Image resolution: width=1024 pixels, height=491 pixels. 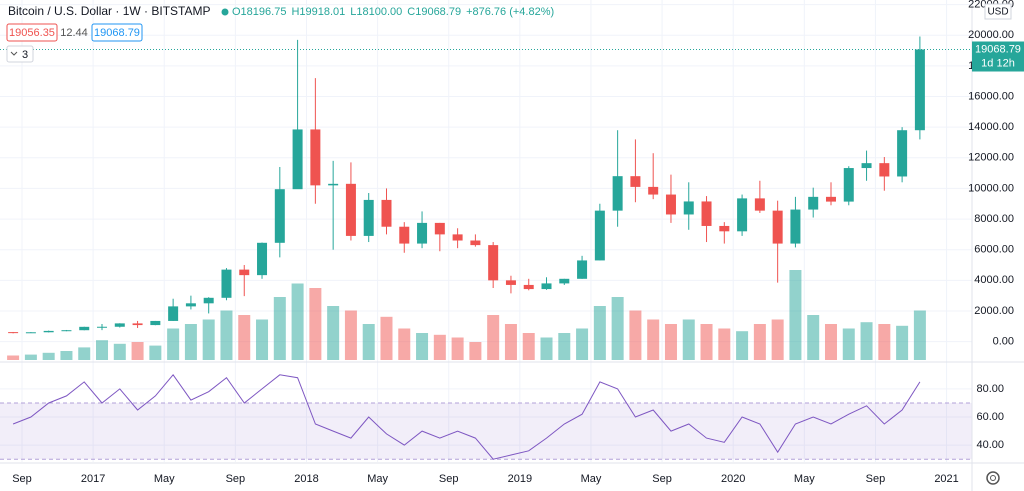 I want to click on ask-box, so click(x=117, y=32).